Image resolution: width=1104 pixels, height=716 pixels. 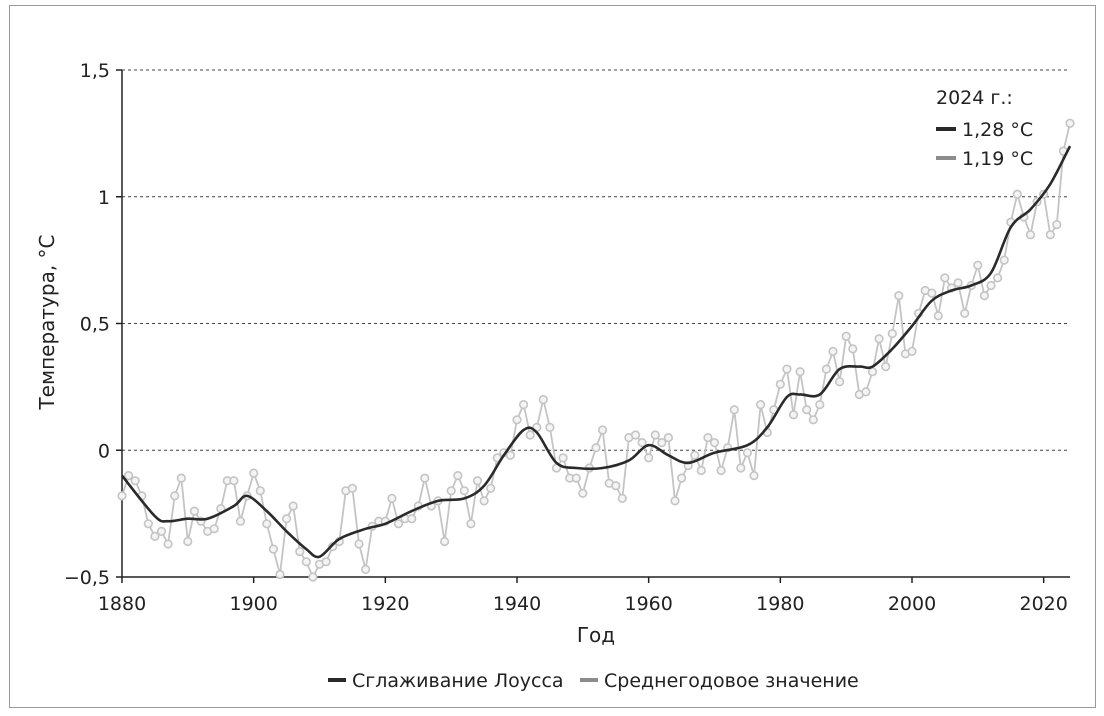 I want to click on x-tick-label: 1880, so click(x=122, y=604).